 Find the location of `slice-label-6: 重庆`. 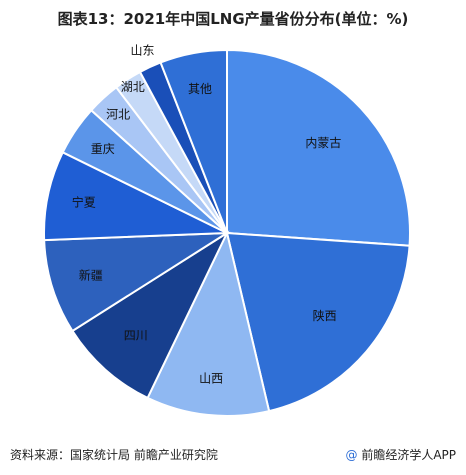

slice-label-6: 重庆 is located at coordinates (103, 149).